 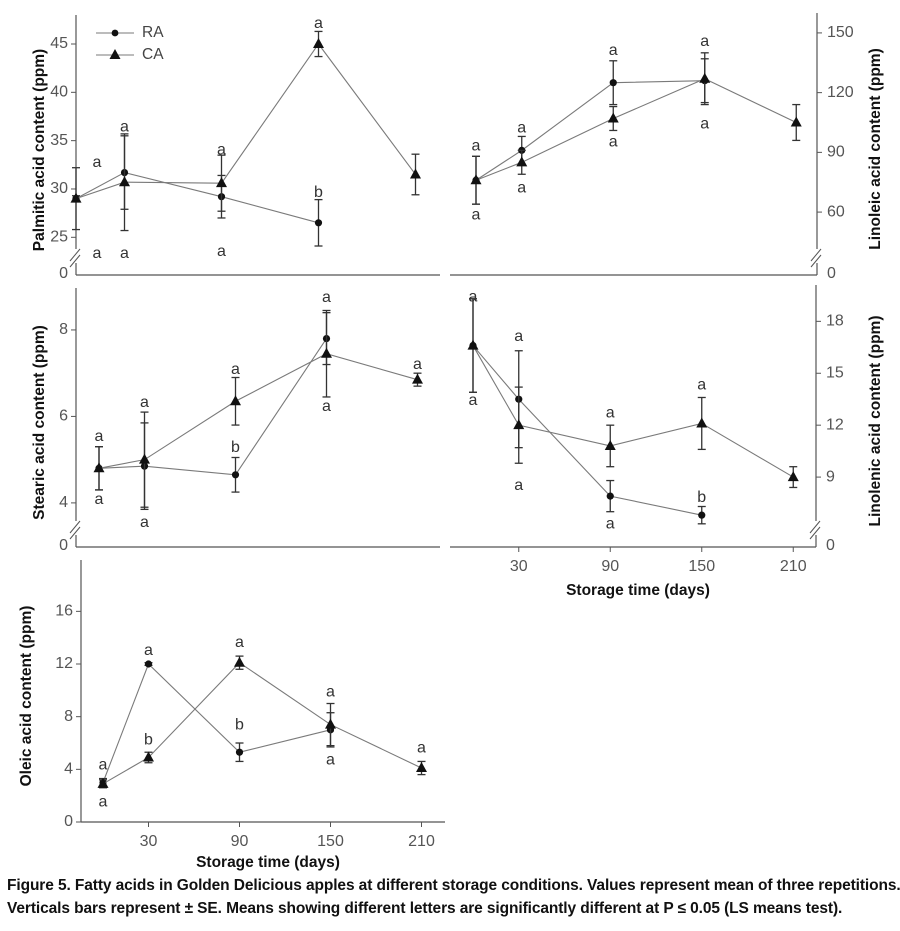 I want to click on y-axis-title: Oleic acid content (ppm), so click(x=26, y=696).